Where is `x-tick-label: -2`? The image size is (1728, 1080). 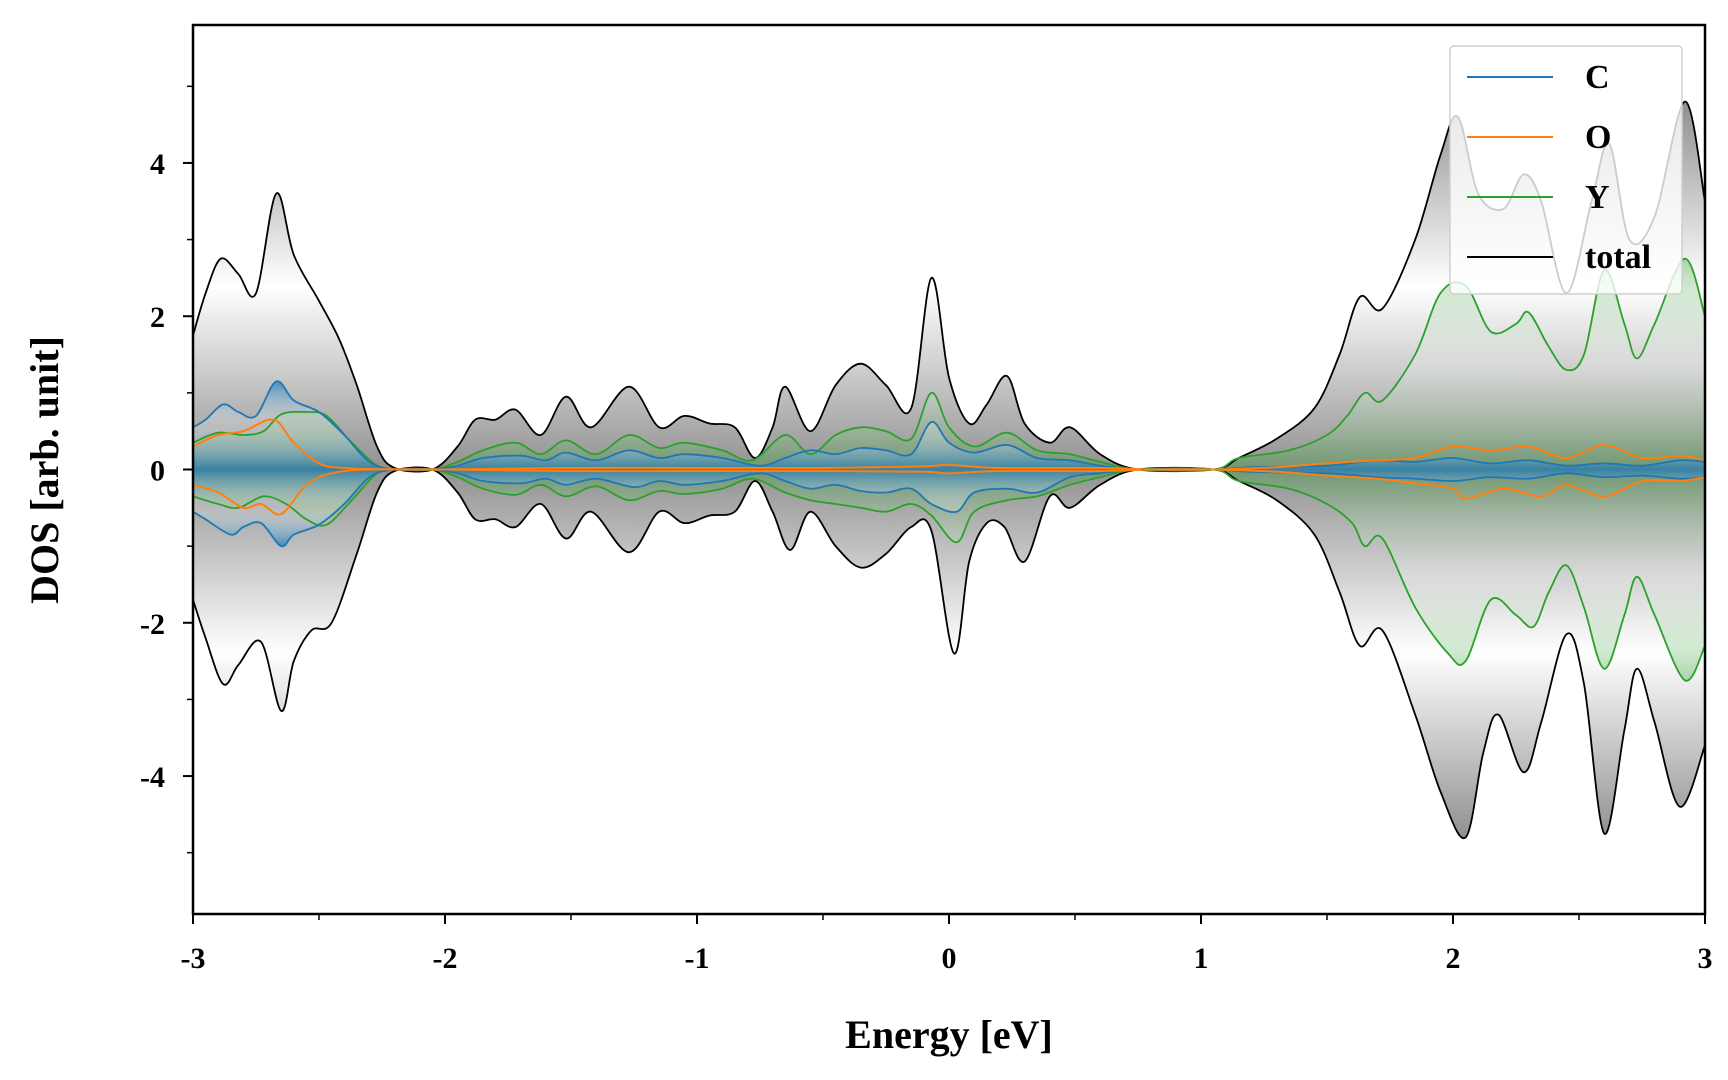 x-tick-label: -2 is located at coordinates (445, 958).